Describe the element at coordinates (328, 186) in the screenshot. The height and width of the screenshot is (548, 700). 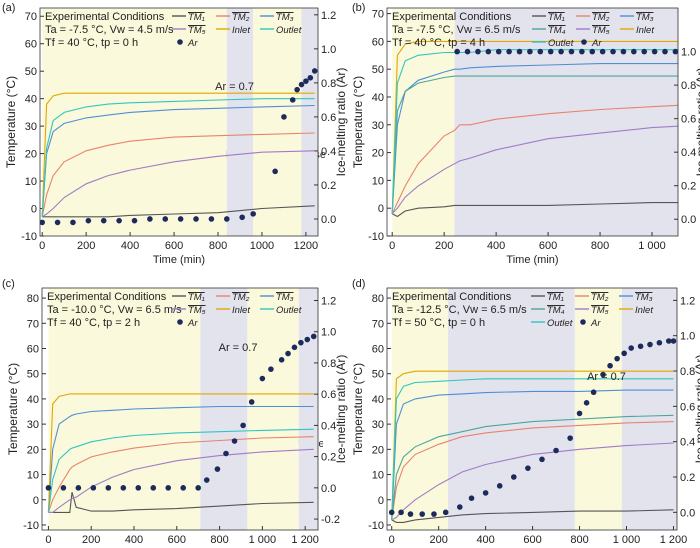
I see `y2-tick-label: 0.2` at that location.